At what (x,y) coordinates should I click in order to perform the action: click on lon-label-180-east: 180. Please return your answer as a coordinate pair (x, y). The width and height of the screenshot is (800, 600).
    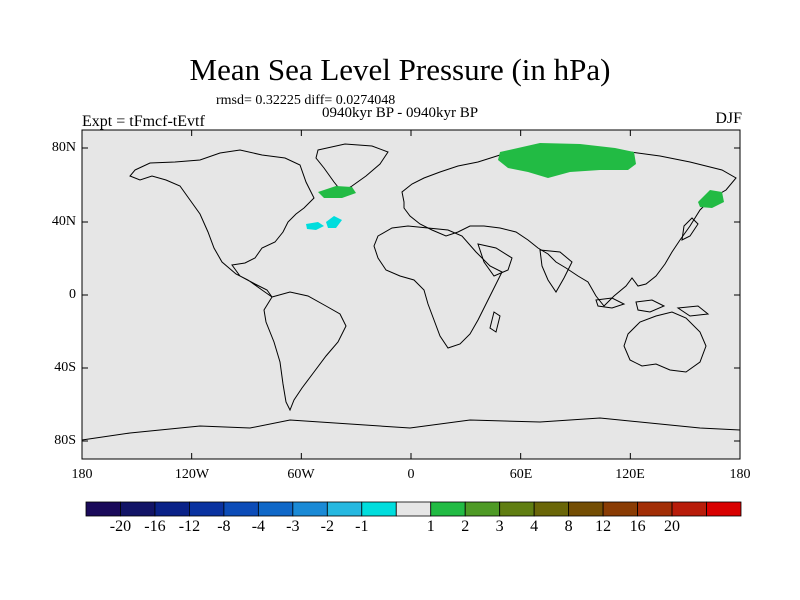
    Looking at the image, I should click on (740, 474).